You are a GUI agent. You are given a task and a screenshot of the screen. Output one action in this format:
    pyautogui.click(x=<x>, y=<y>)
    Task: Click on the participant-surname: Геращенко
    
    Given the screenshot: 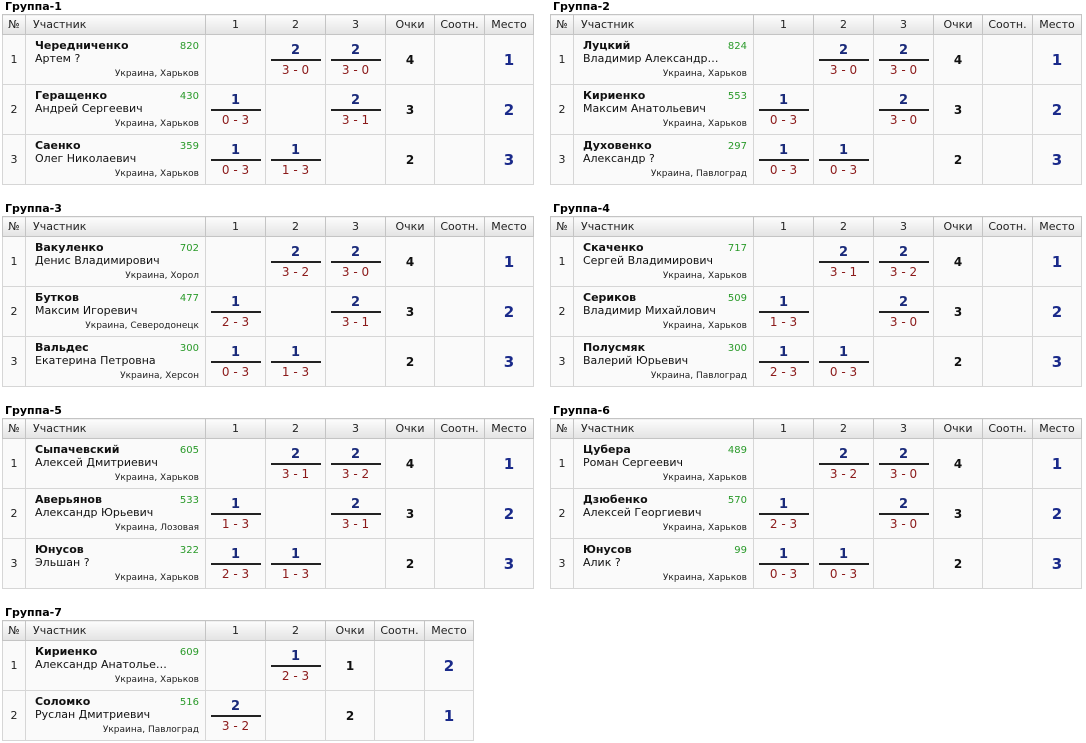 What is the action you would take?
    pyautogui.click(x=71, y=95)
    